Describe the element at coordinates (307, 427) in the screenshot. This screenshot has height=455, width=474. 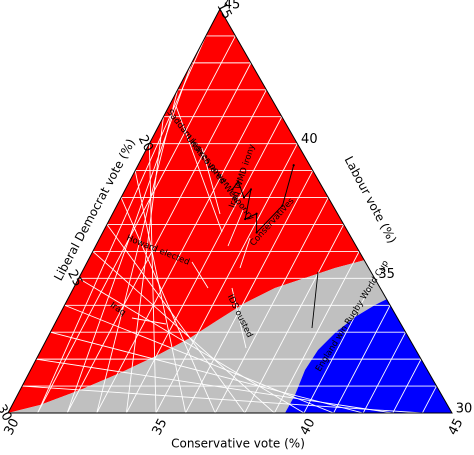
I see `conservative-tick-label: 40` at that location.